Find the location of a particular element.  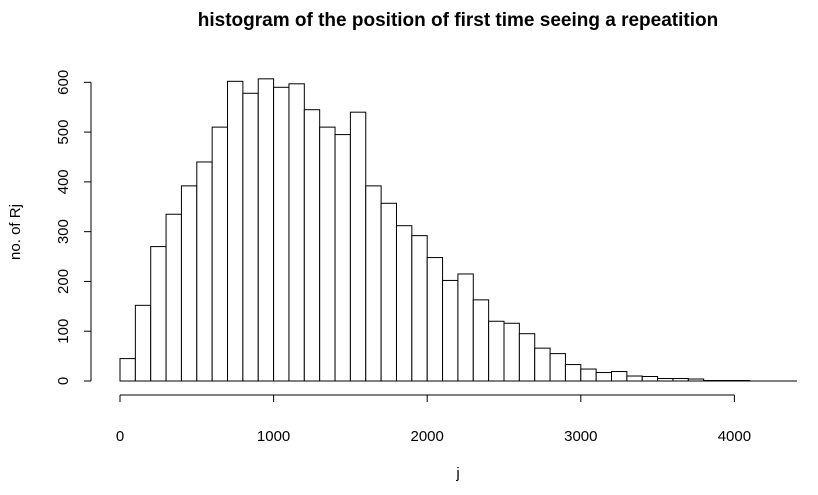

x-tick-label: 3000 is located at coordinates (580, 436).